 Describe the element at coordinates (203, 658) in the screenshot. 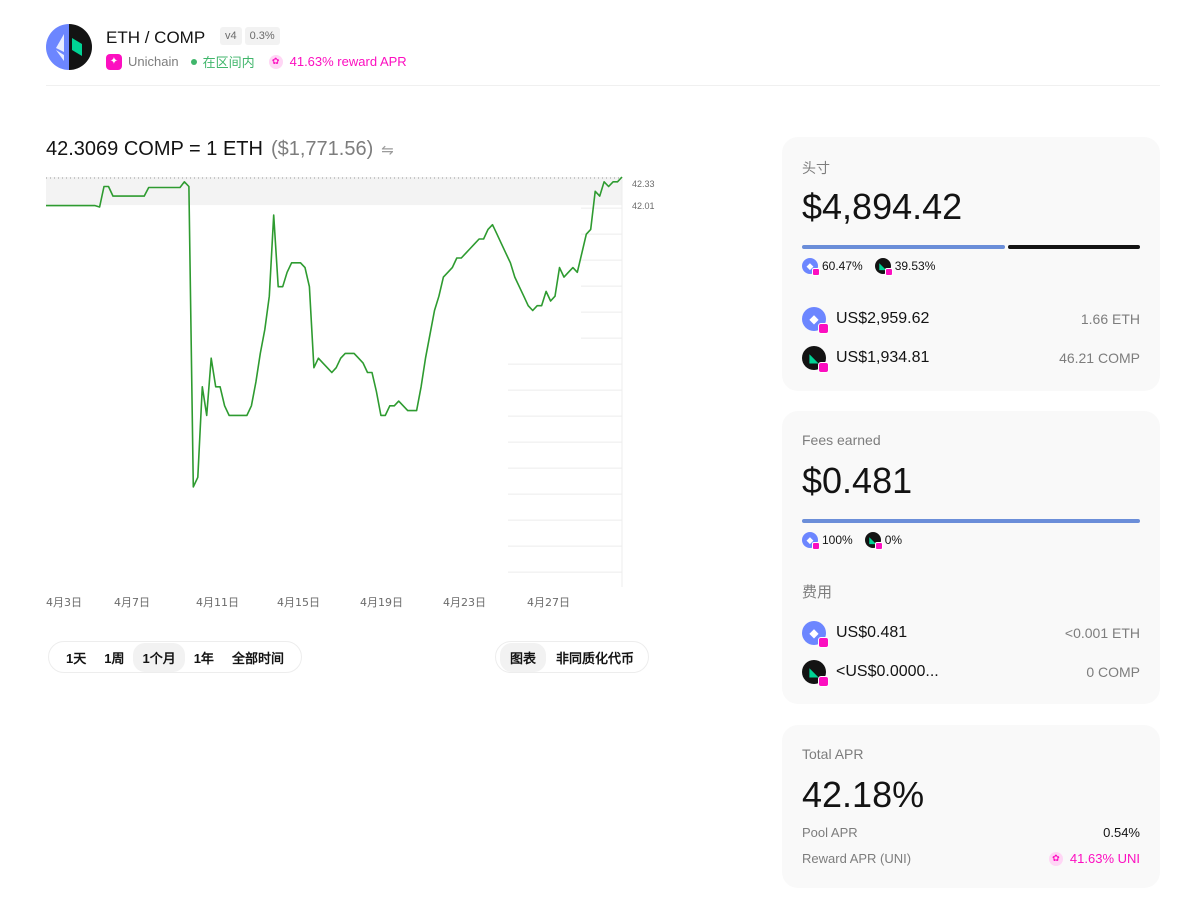

I see `range-1y-button: 1年` at that location.